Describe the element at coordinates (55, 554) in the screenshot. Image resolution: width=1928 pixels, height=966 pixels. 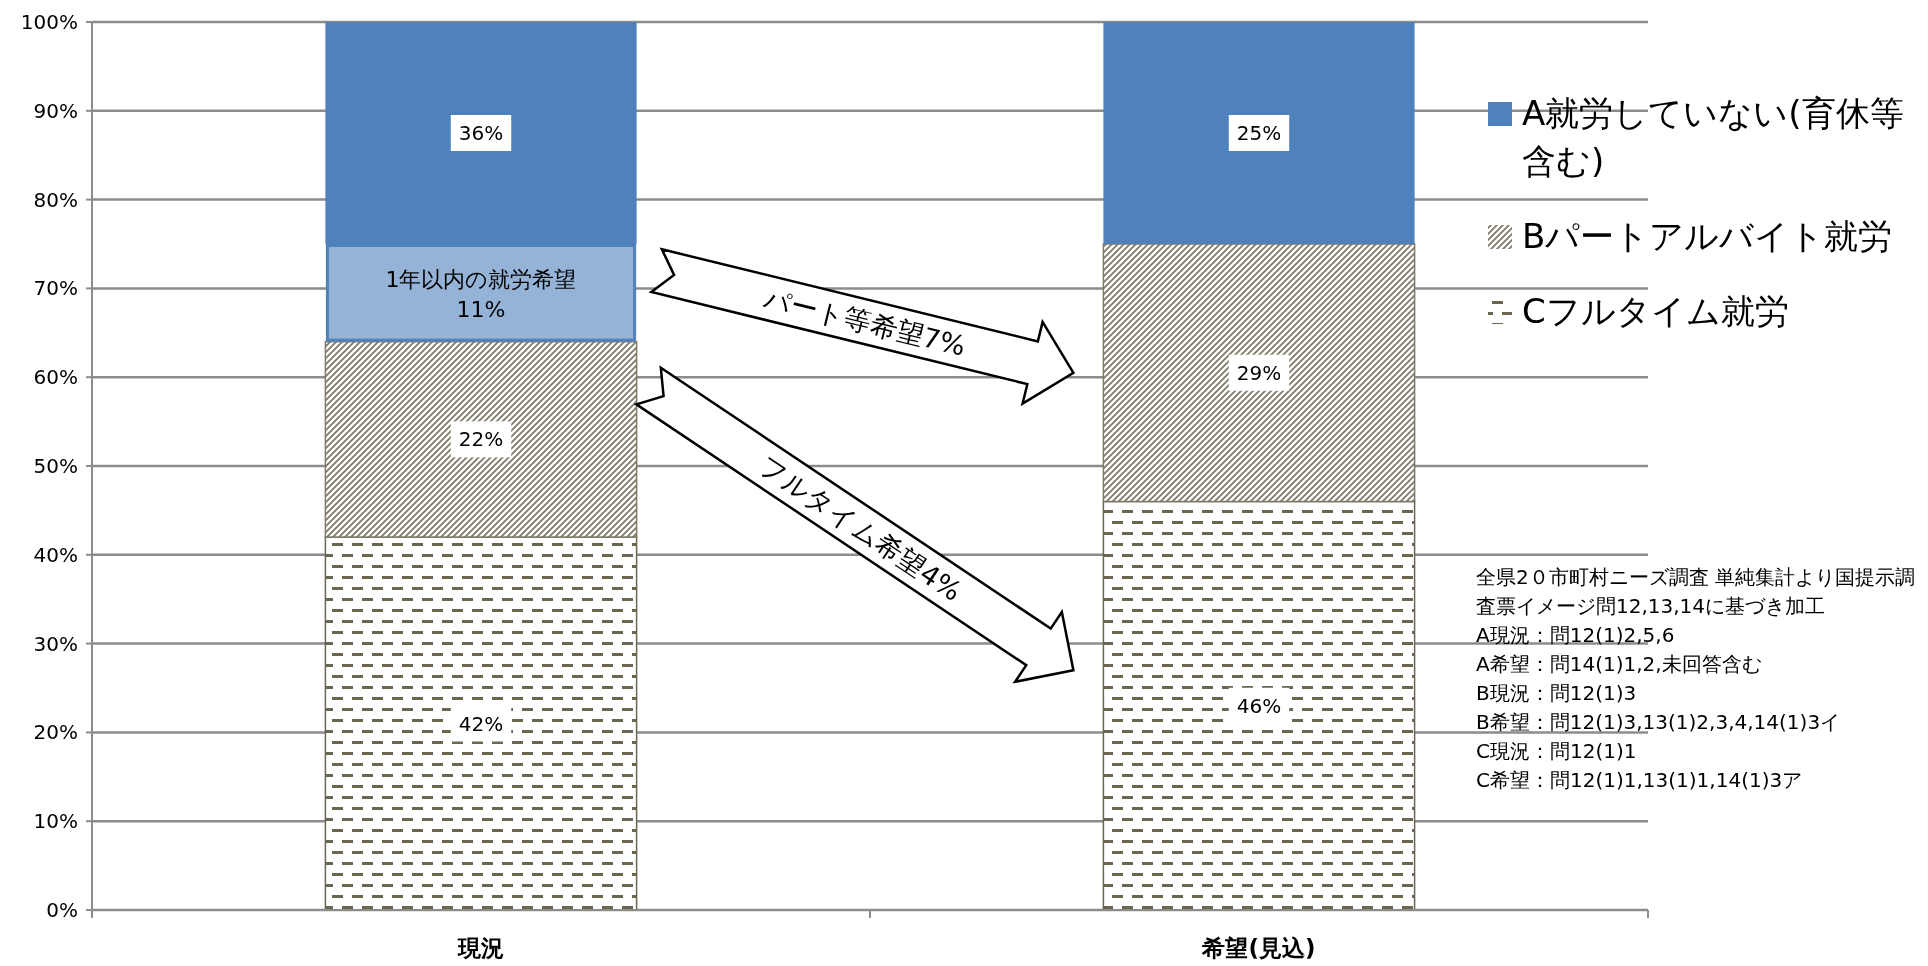
I see `y-tick-label: 40%` at that location.